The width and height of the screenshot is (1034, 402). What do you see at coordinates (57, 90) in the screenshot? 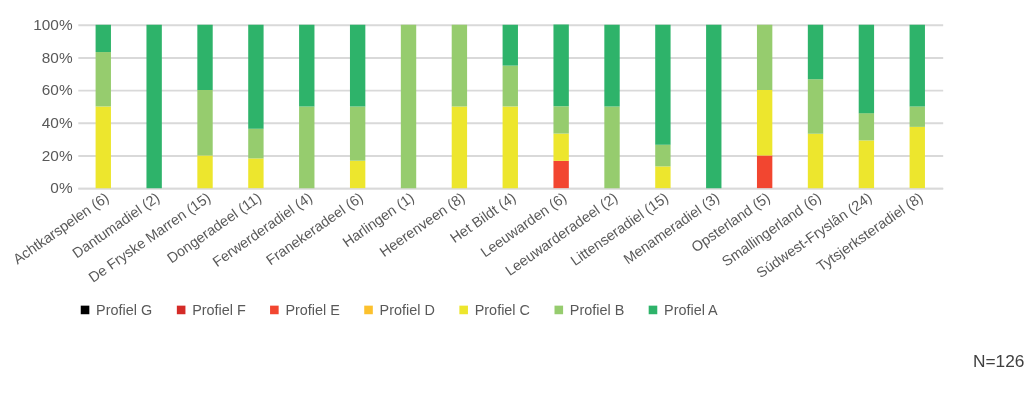
I see `y-tick-label: 60%` at bounding box center [57, 90].